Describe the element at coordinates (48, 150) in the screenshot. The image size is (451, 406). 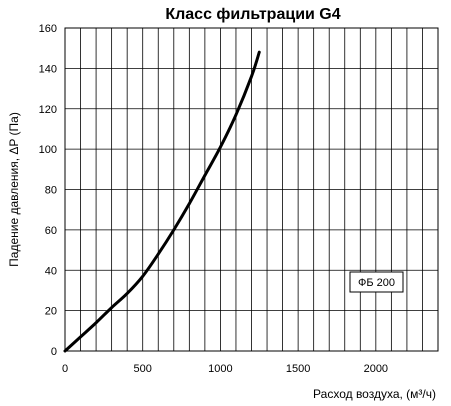
I see `y-tick-label: 100` at that location.